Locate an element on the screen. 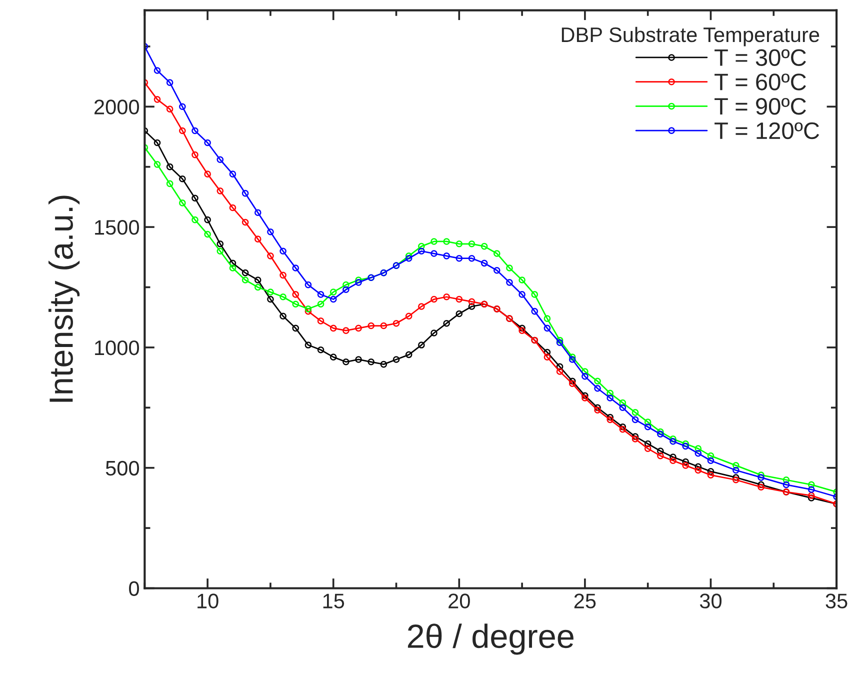 This screenshot has width=851, height=688. legend-label: T = 120ºC is located at coordinates (767, 131).